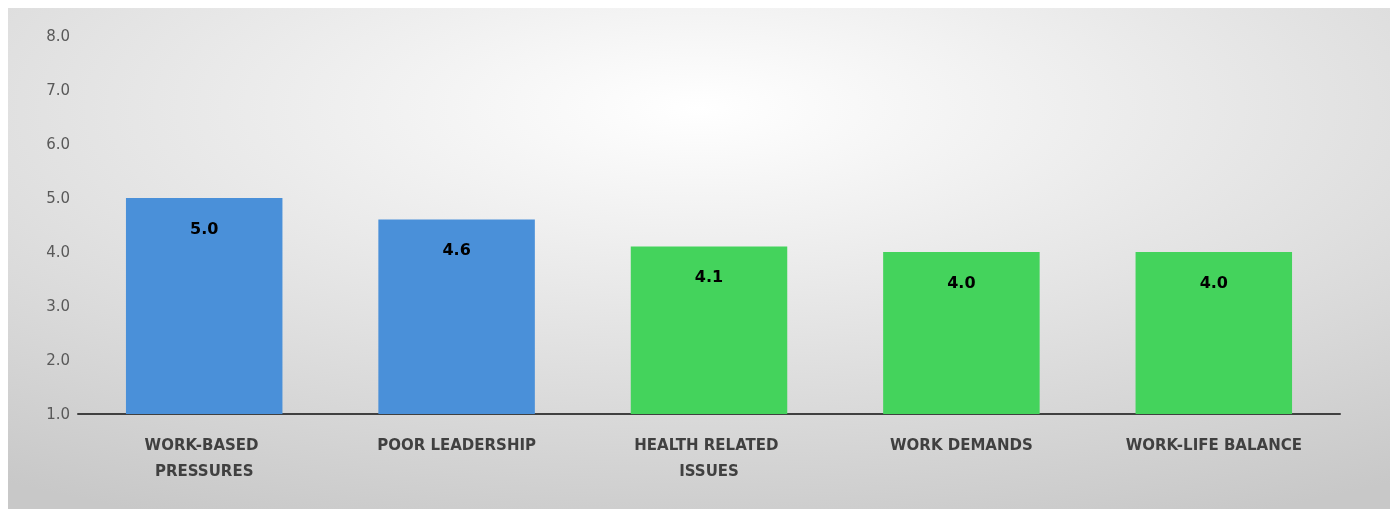  I want to click on x-tick-label: WORK DEMANDS, so click(961, 445).